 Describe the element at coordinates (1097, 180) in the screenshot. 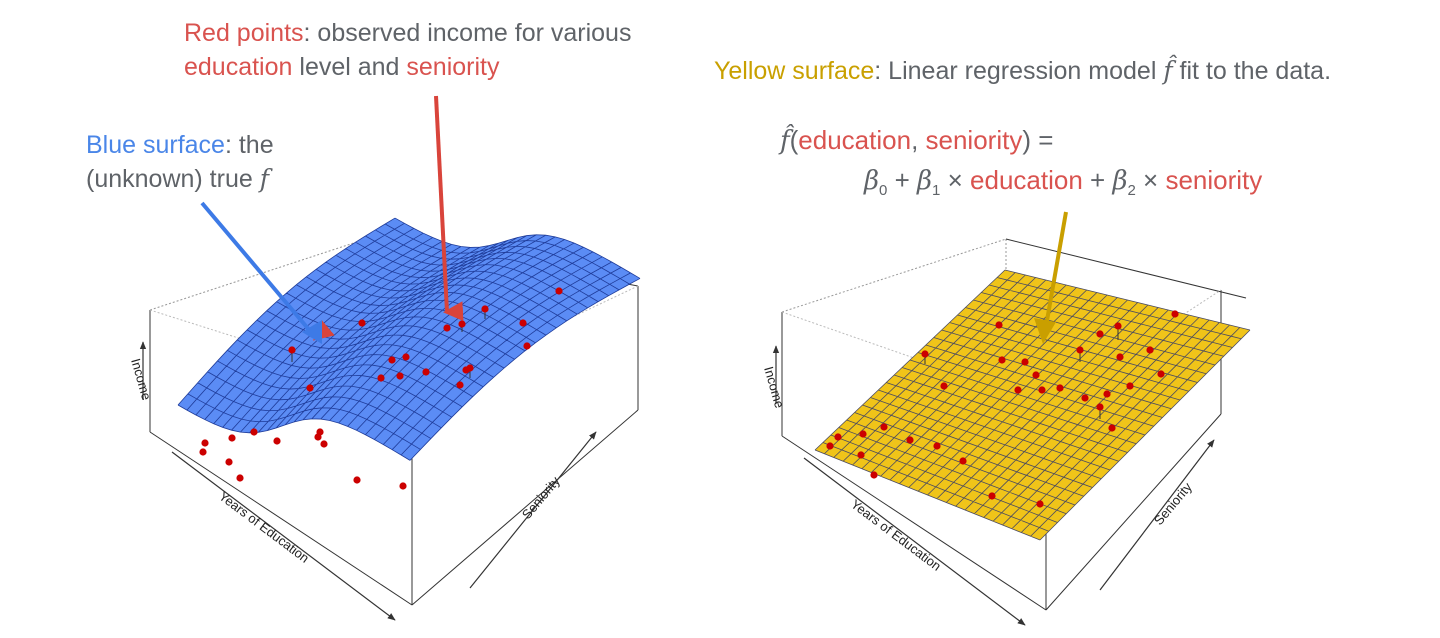

I see `formula-plus2: +` at that location.